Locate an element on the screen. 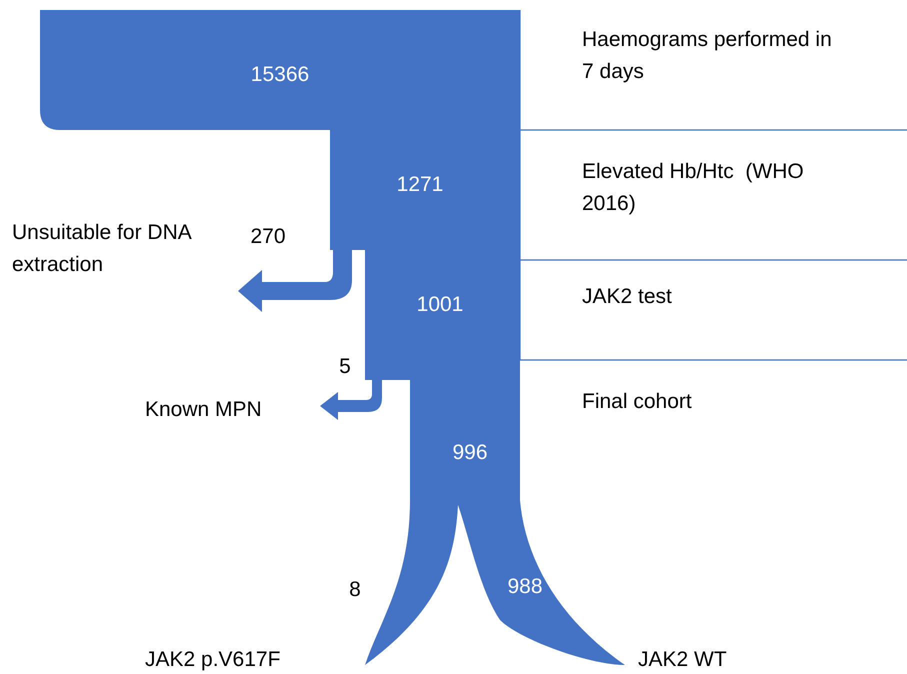 The height and width of the screenshot is (674, 907). category-label: Elevated Hb/Htc (WHO 2016) is located at coordinates (693, 187).